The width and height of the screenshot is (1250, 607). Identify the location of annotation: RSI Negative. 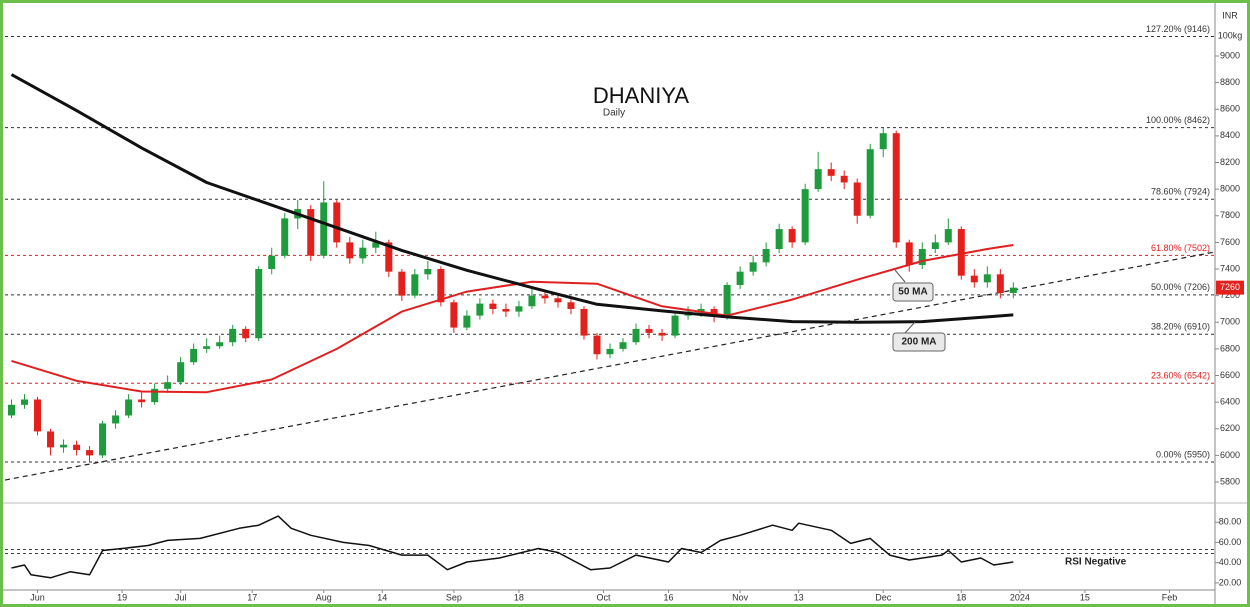
(1096, 562).